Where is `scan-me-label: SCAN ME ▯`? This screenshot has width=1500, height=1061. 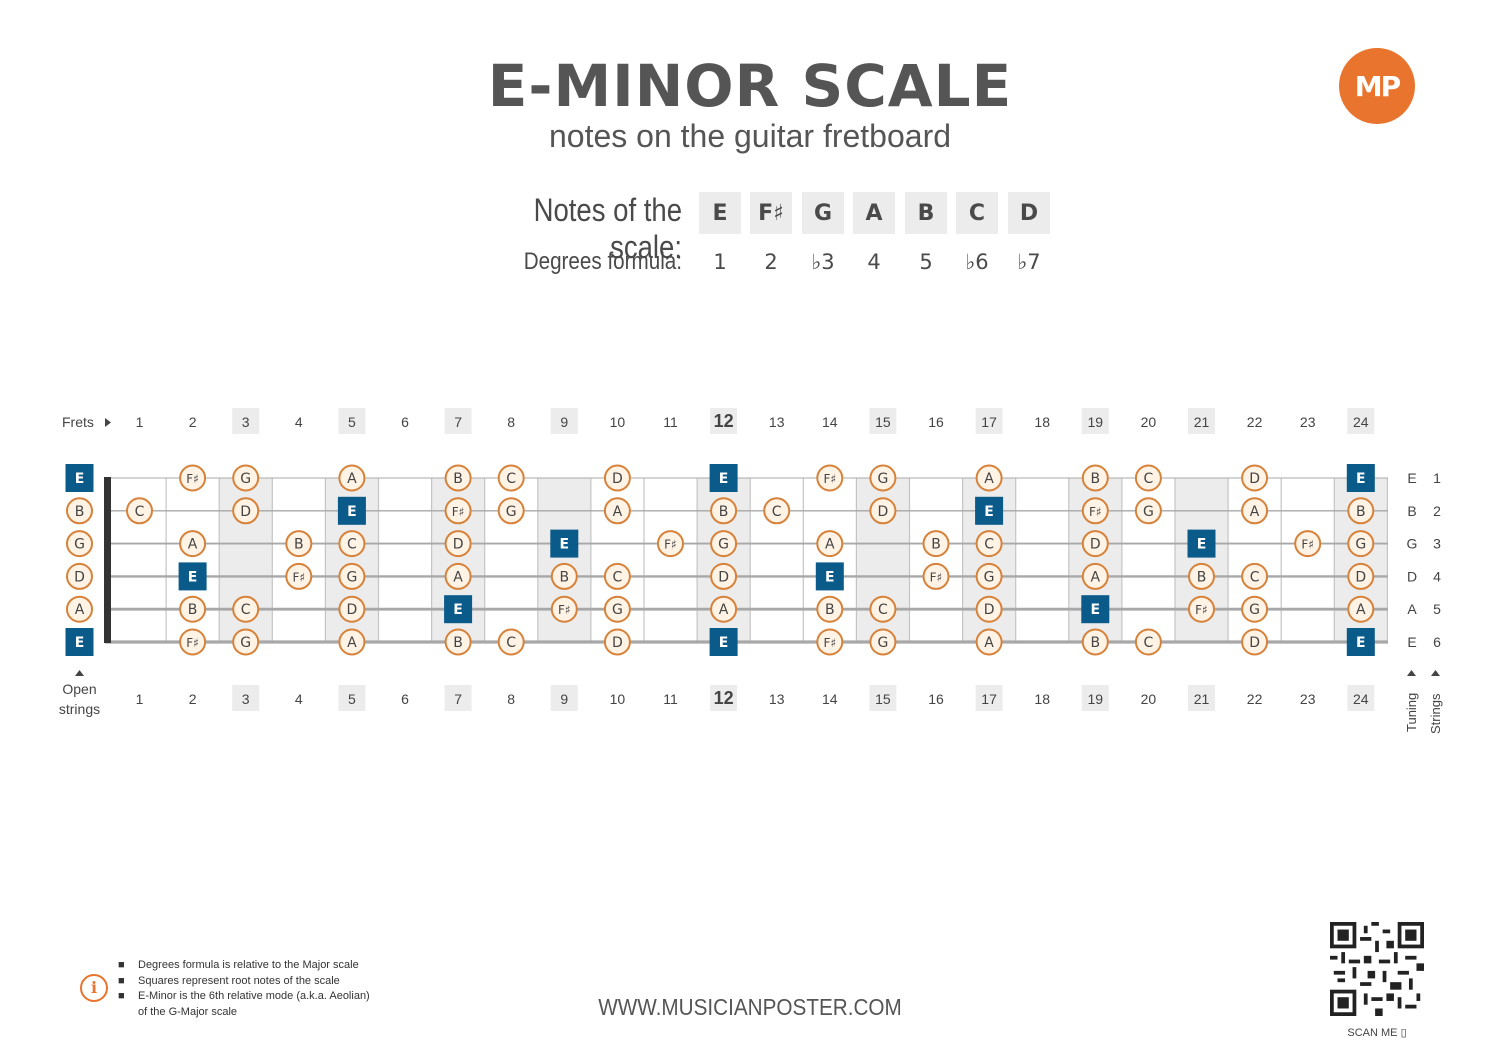
scan-me-label: SCAN ME ▯ is located at coordinates (1377, 1032).